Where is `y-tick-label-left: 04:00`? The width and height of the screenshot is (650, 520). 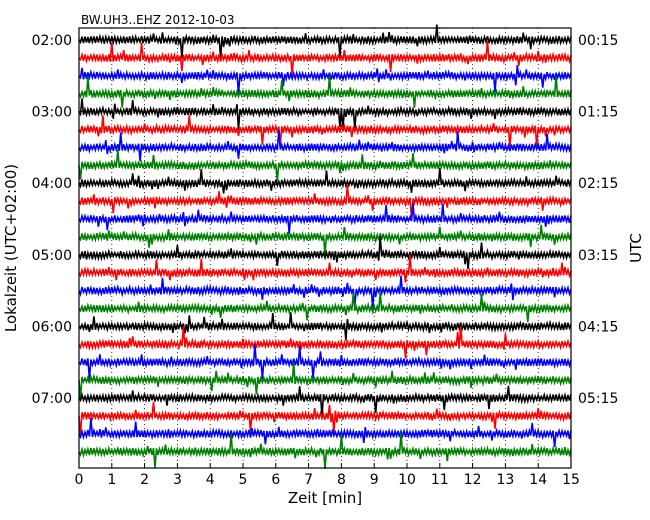 y-tick-label-left: 04:00 is located at coordinates (52, 184).